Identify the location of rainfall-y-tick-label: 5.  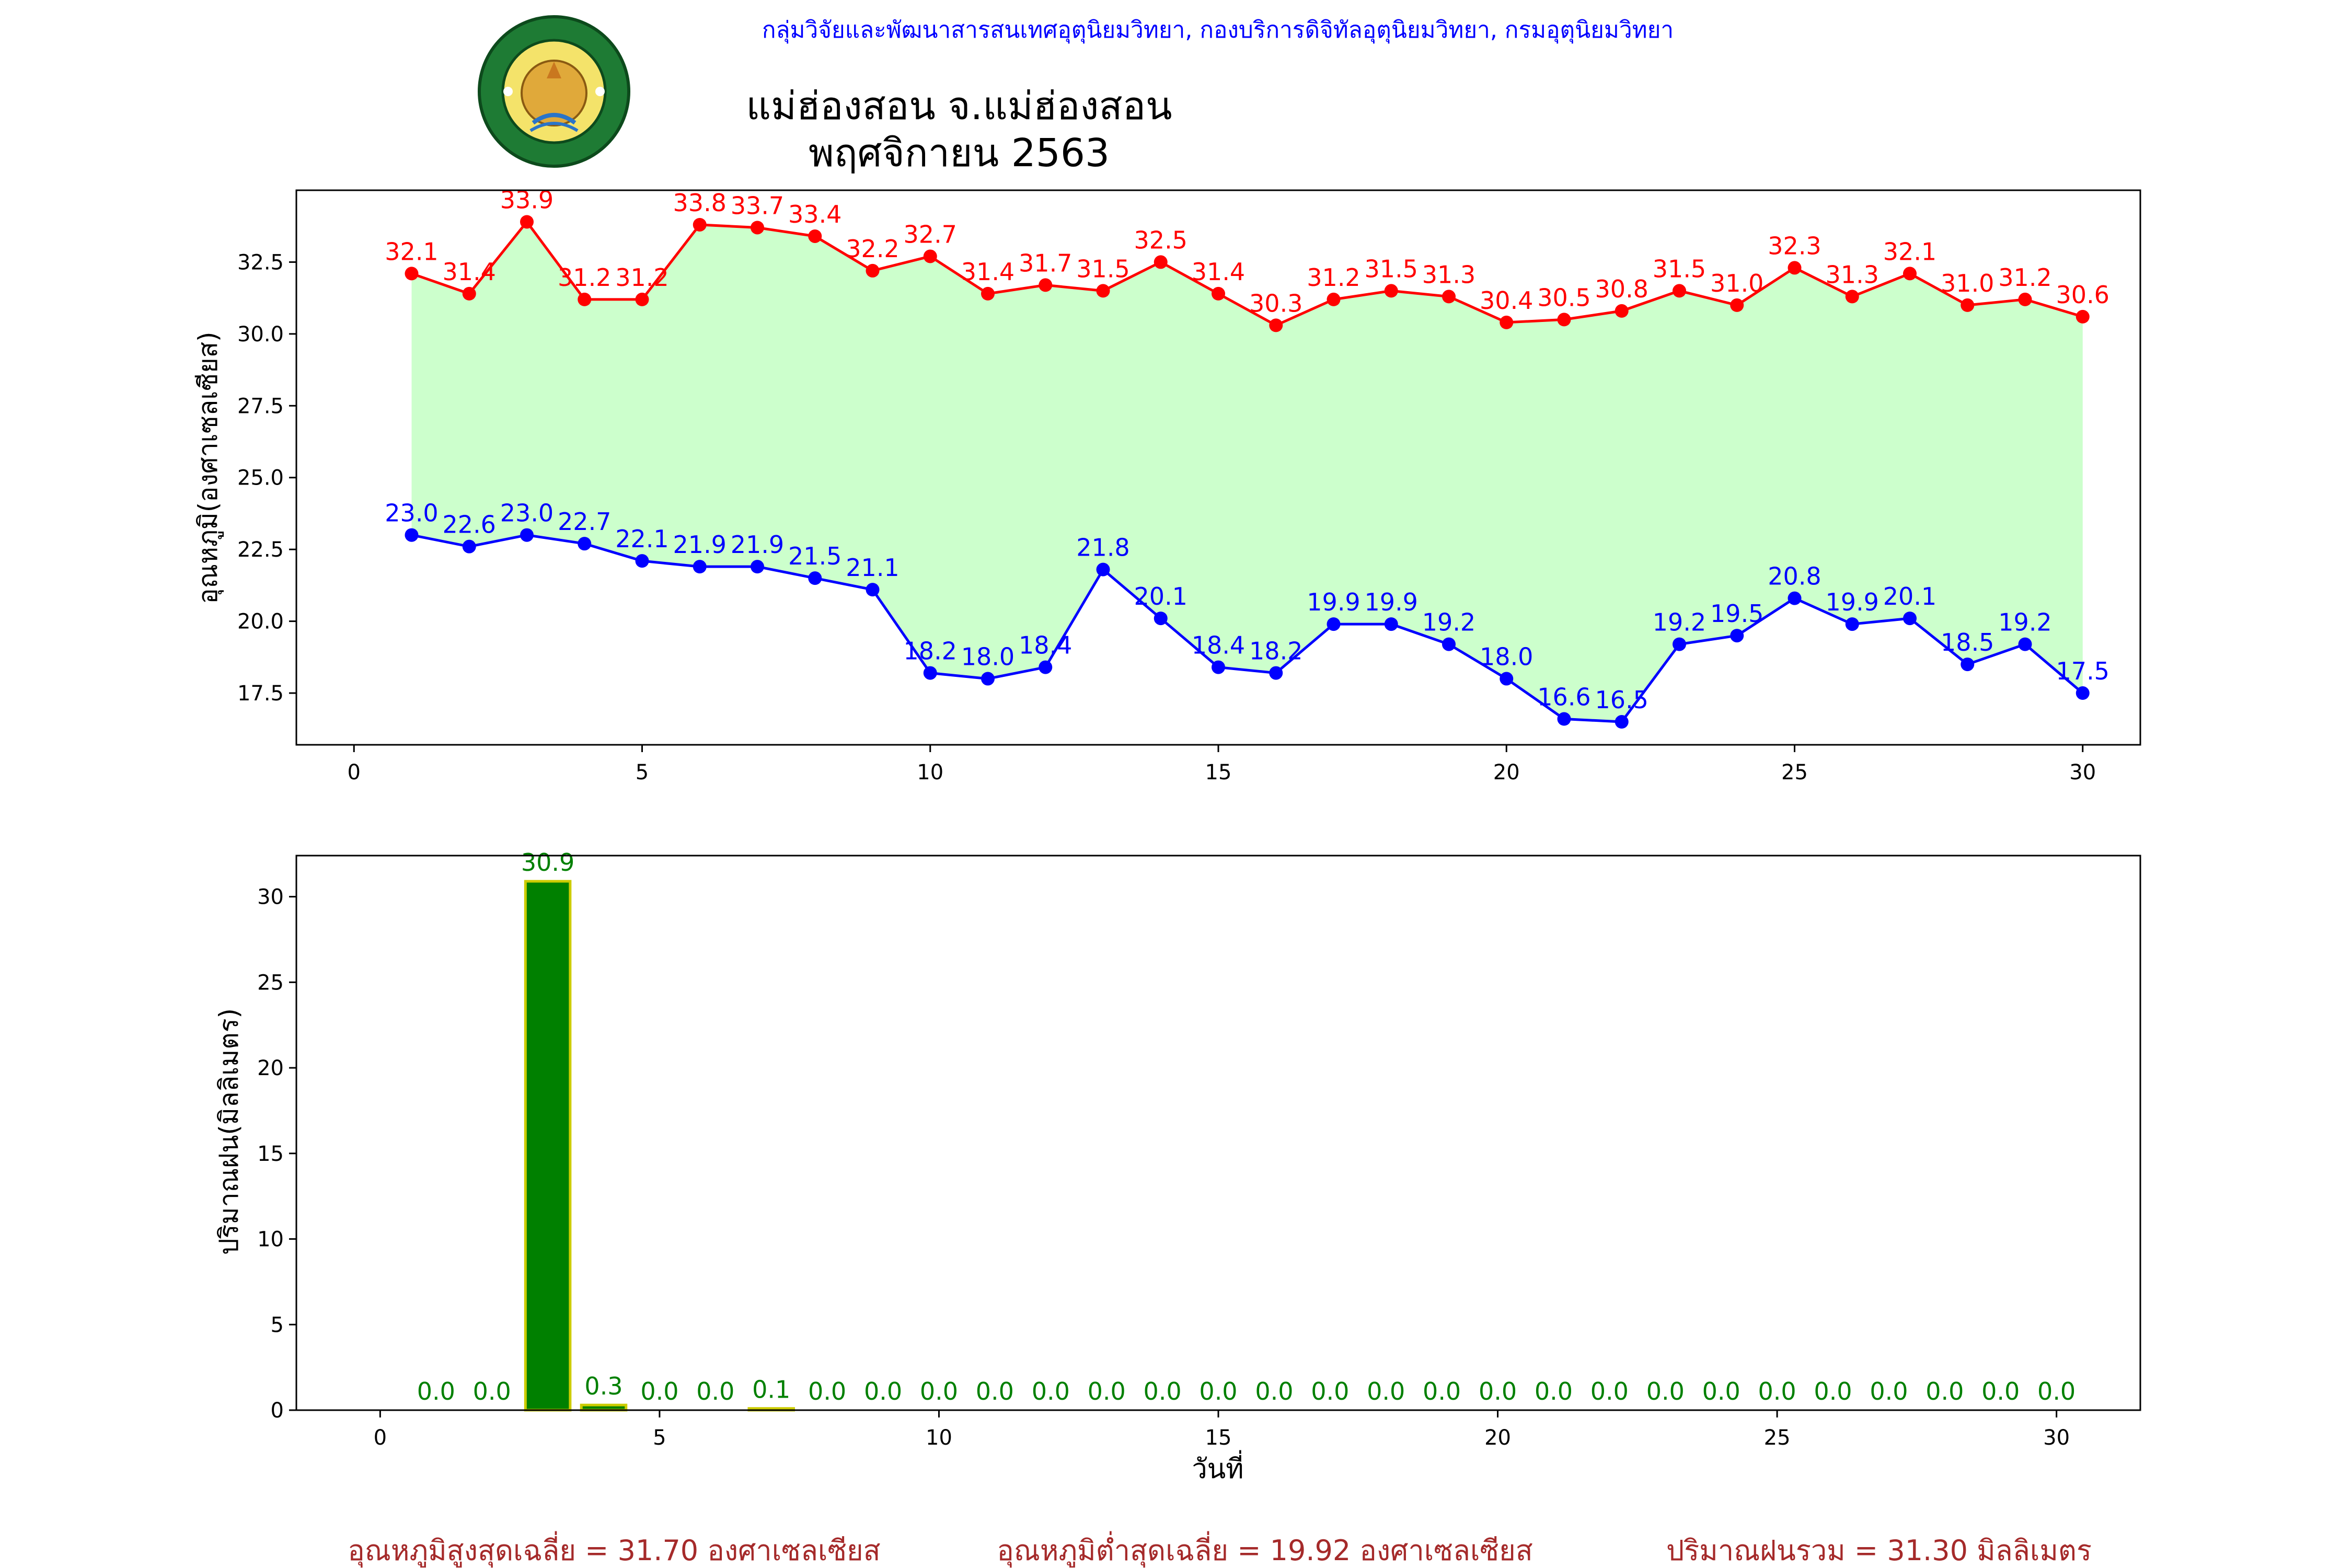
(277, 1325).